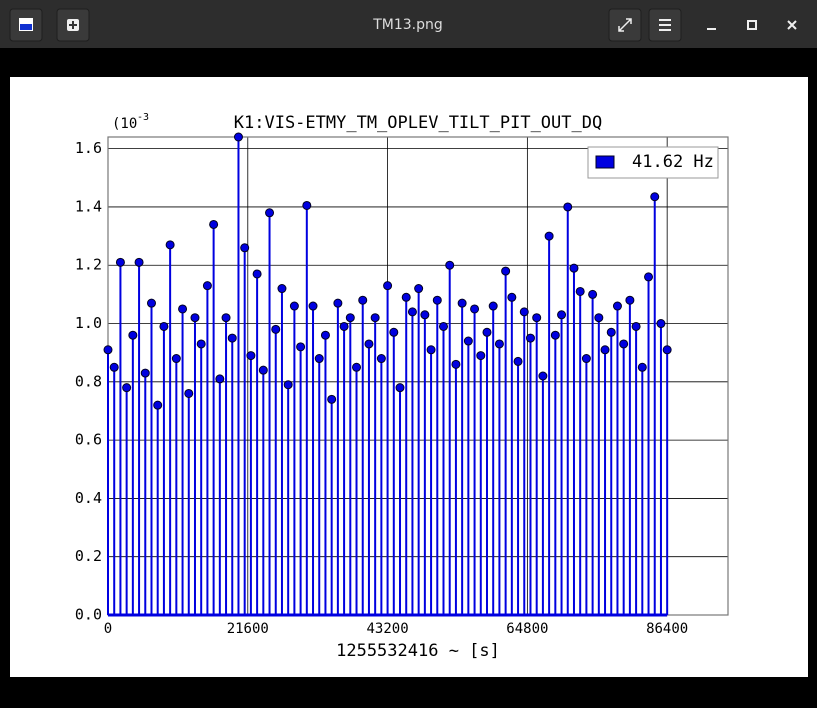  Describe the element at coordinates (88, 206) in the screenshot. I see `y-tick-label: 1.4` at that location.